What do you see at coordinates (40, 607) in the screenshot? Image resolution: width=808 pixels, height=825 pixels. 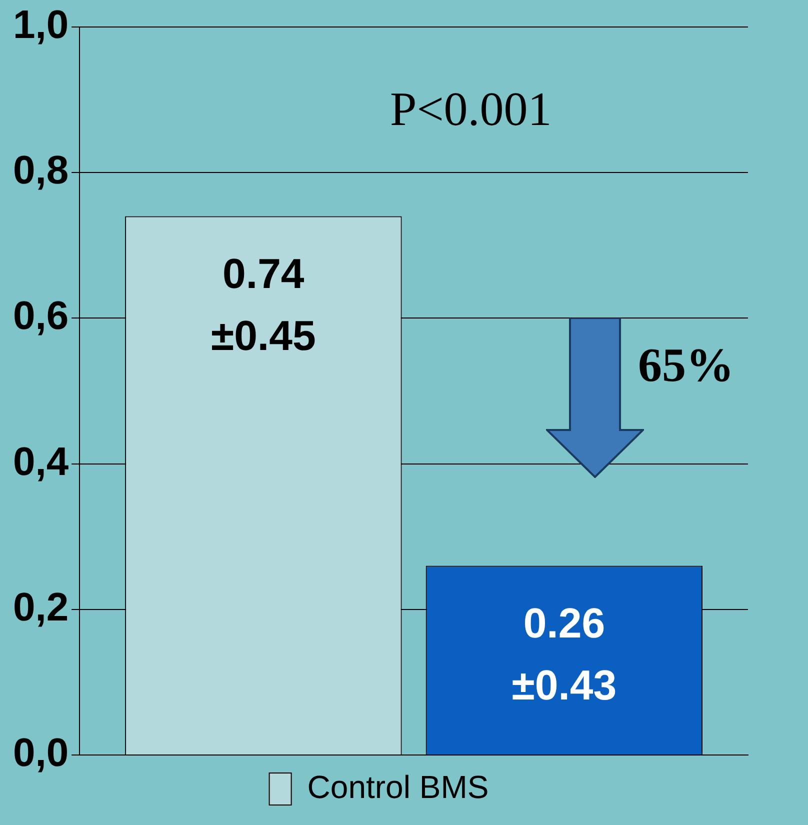 I see `y-tick-label: 0,2` at bounding box center [40, 607].